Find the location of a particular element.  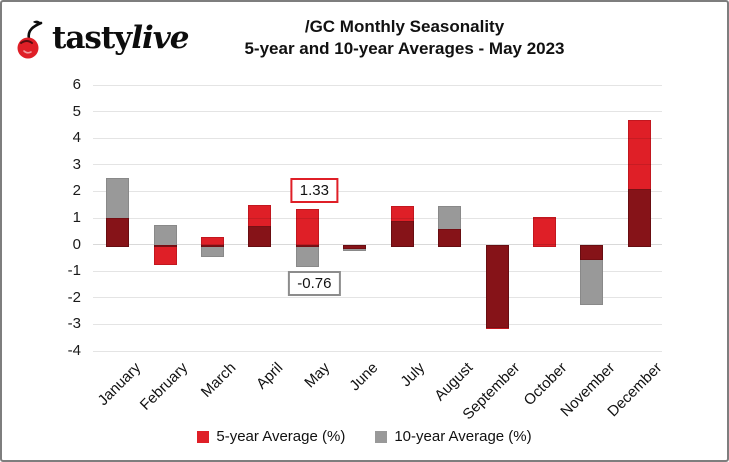

chart-title-line2: 5-year and 10-year Averages - May 2023 is located at coordinates (404, 48).